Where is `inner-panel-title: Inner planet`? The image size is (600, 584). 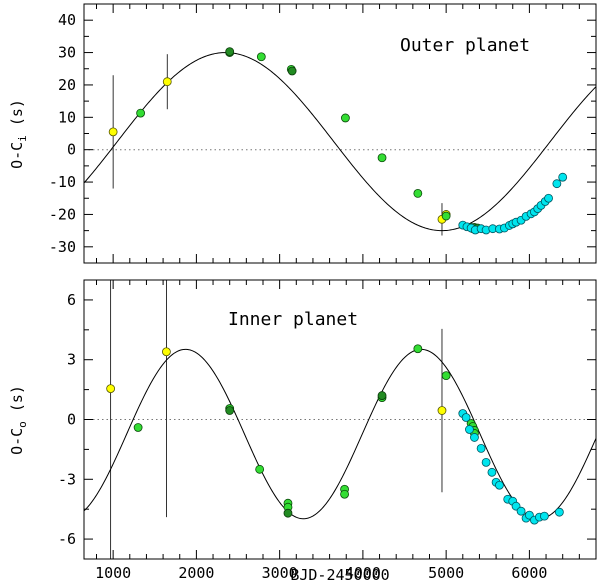
inner-panel-title: Inner planet is located at coordinates (293, 319).